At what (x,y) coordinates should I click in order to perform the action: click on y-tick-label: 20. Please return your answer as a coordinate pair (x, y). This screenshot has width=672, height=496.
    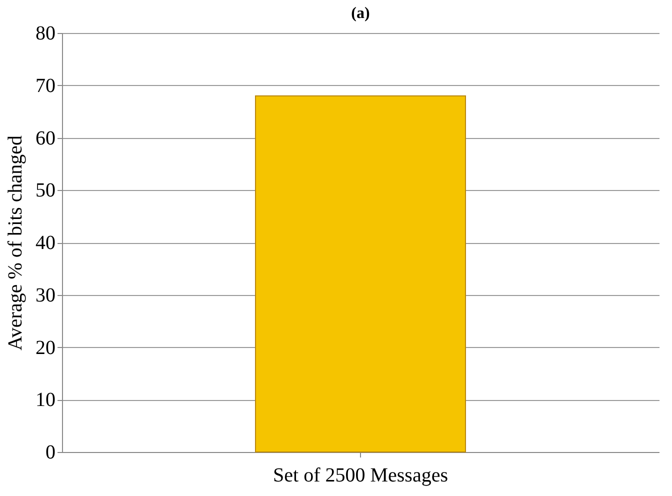
    Looking at the image, I should click on (46, 347).